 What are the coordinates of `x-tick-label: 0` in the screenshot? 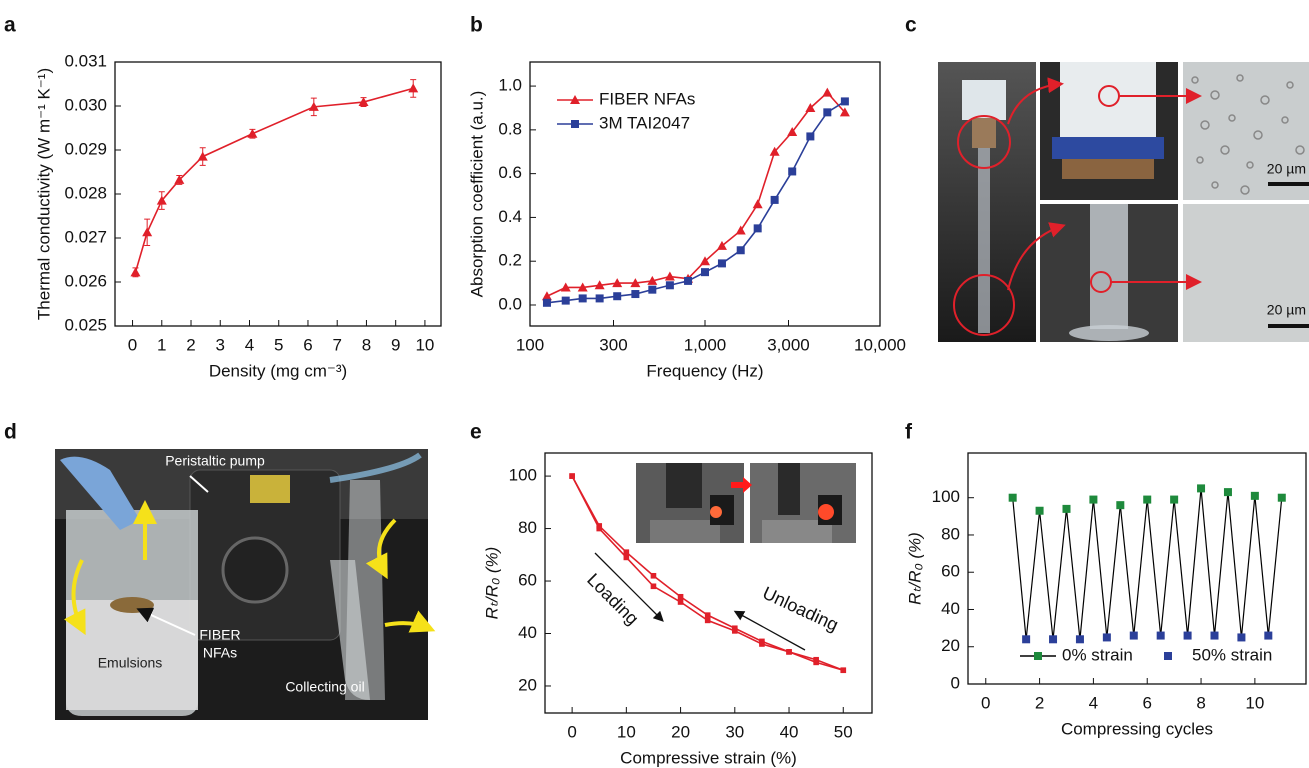 It's located at (571, 731).